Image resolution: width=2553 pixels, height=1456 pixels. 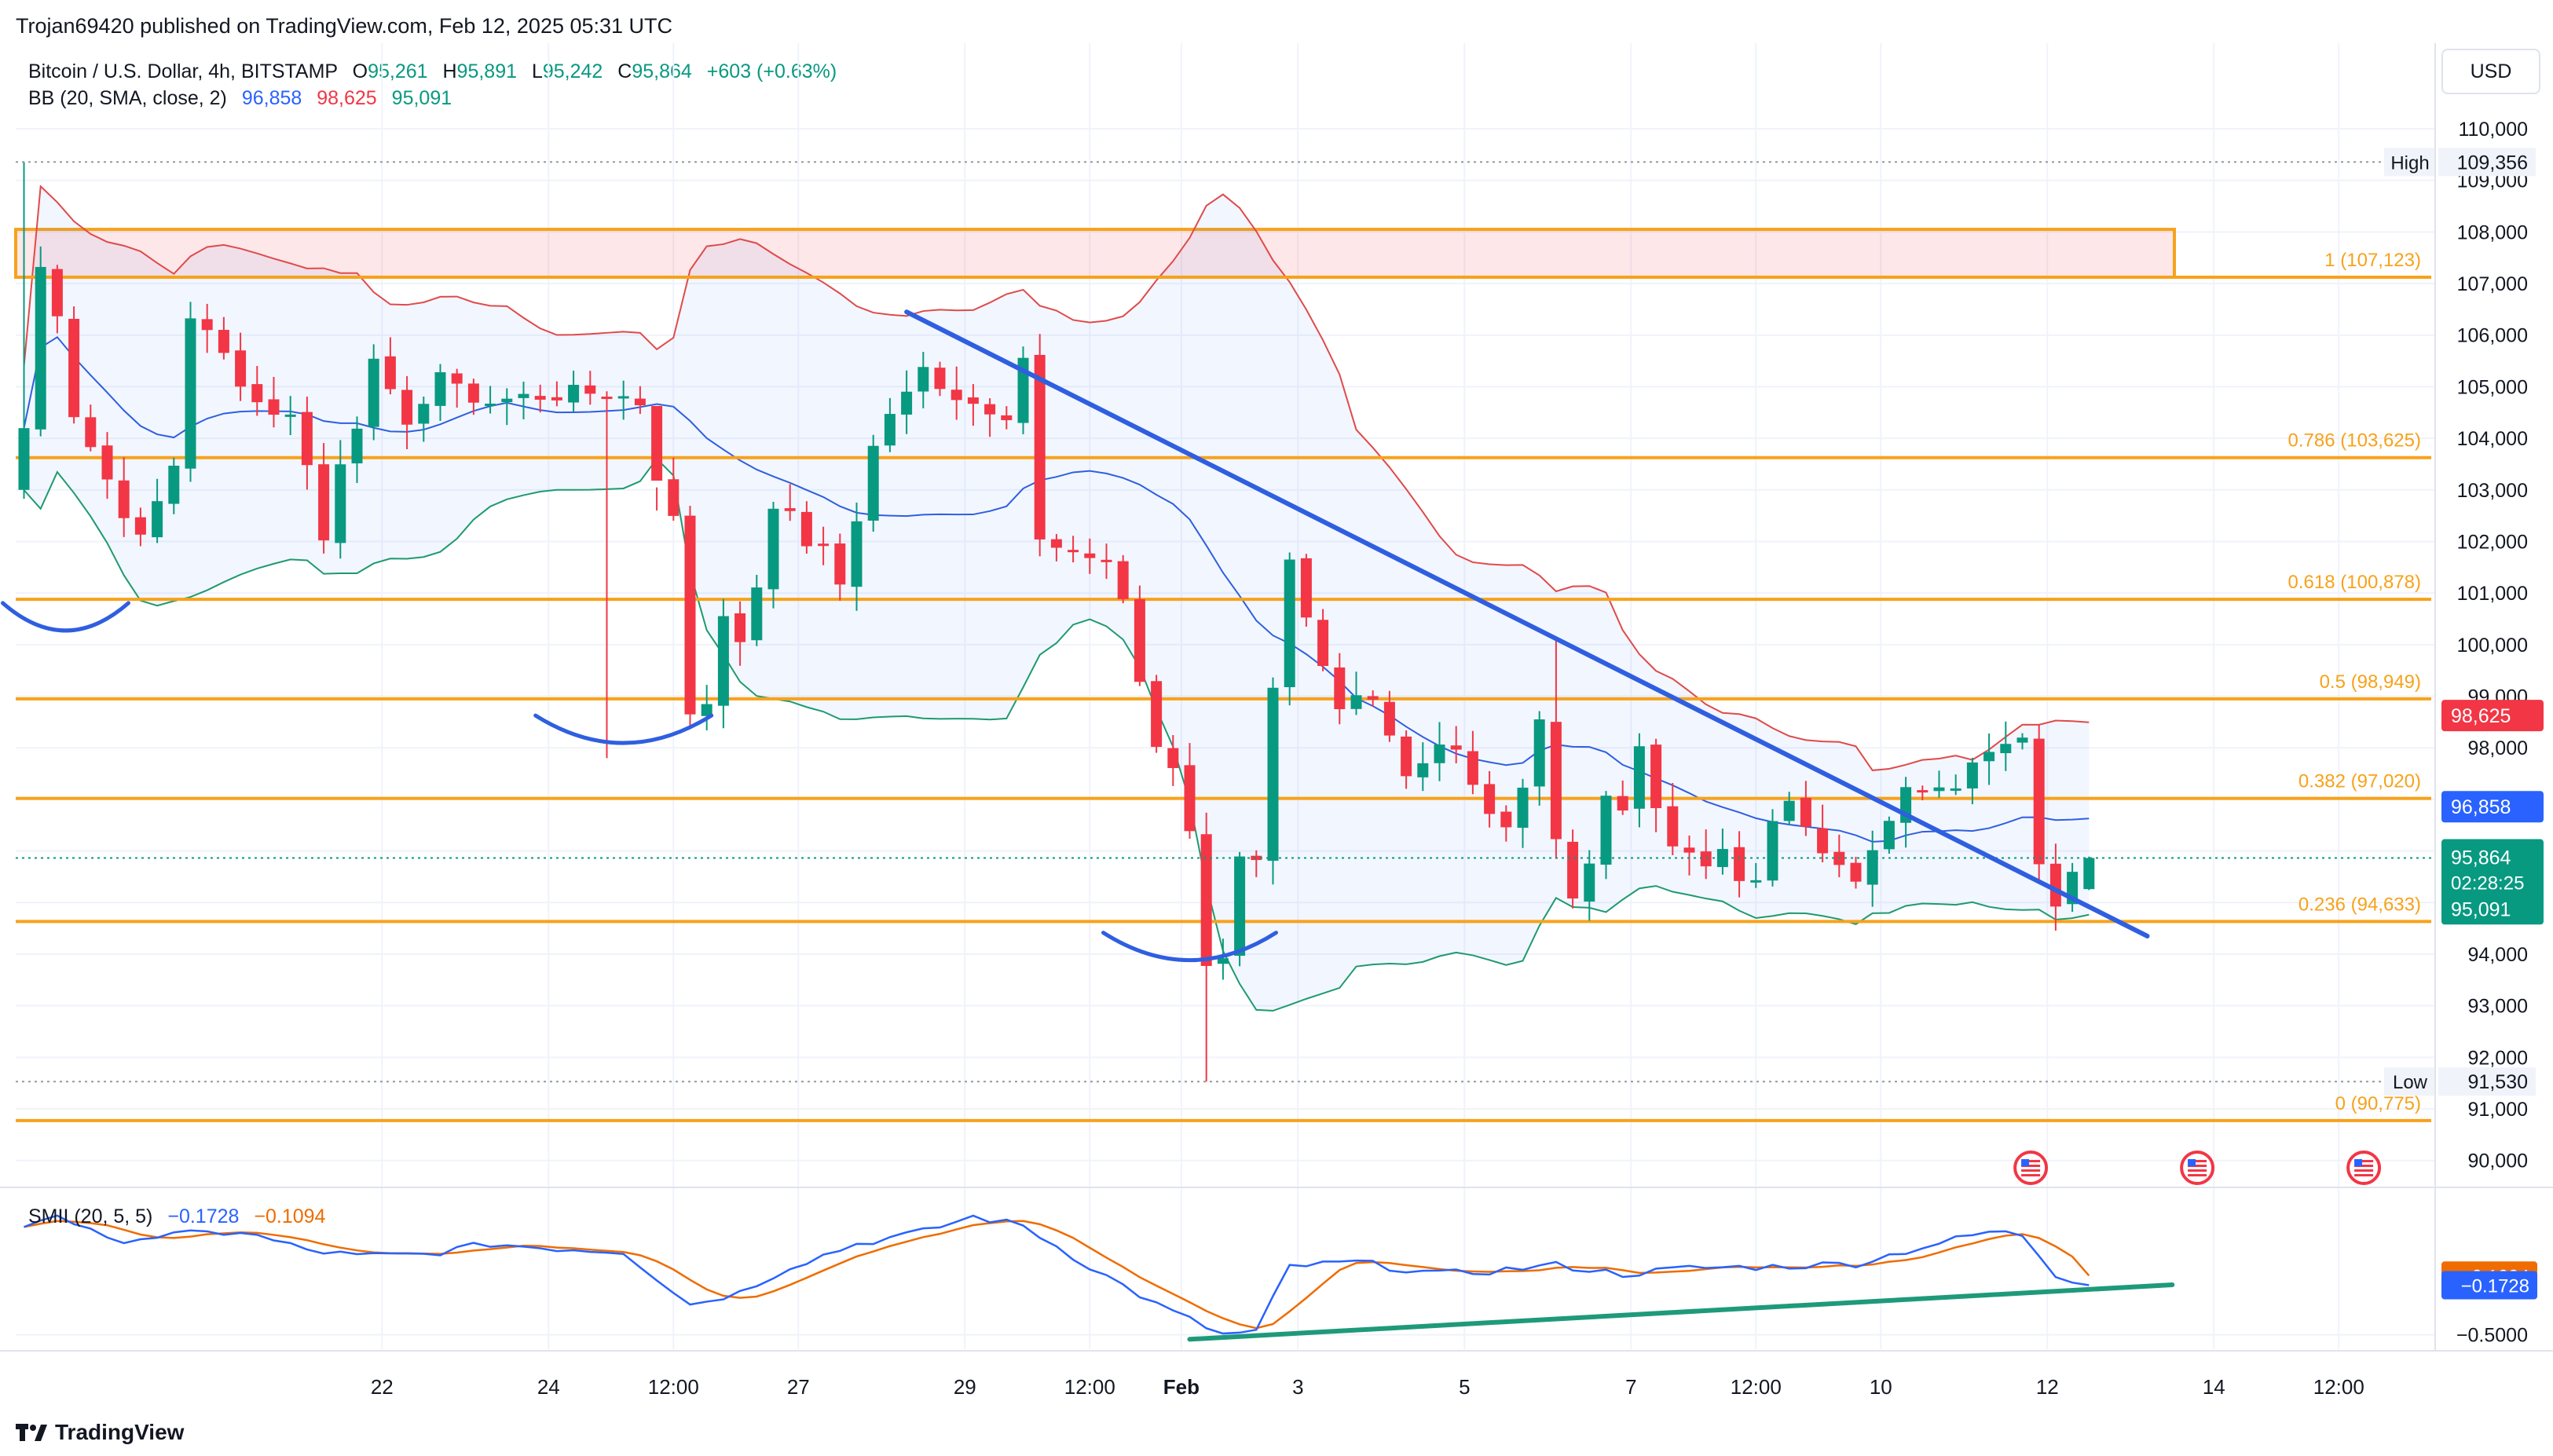 What do you see at coordinates (90, 1216) in the screenshot?
I see `smii-name: SMII (20, 5, 5)` at bounding box center [90, 1216].